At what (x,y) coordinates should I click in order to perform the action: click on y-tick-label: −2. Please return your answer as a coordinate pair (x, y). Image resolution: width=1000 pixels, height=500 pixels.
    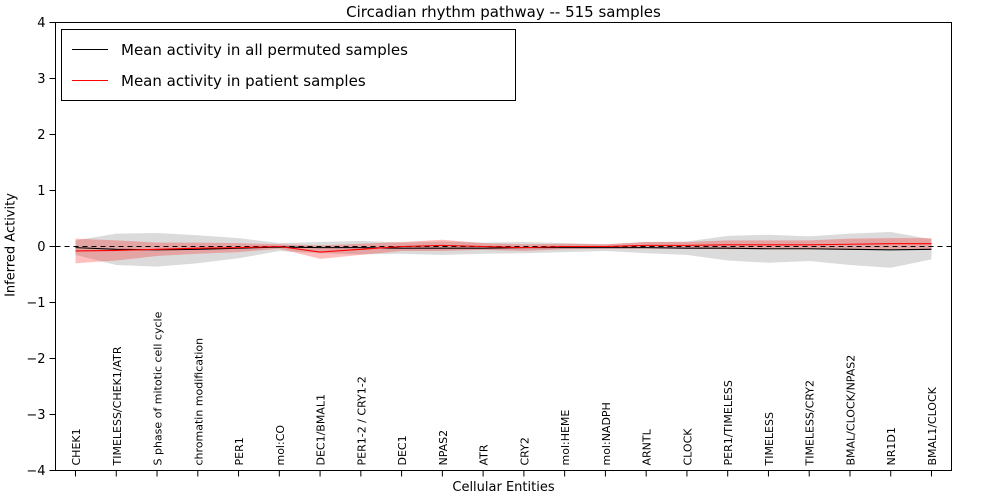
    Looking at the image, I should click on (35, 359).